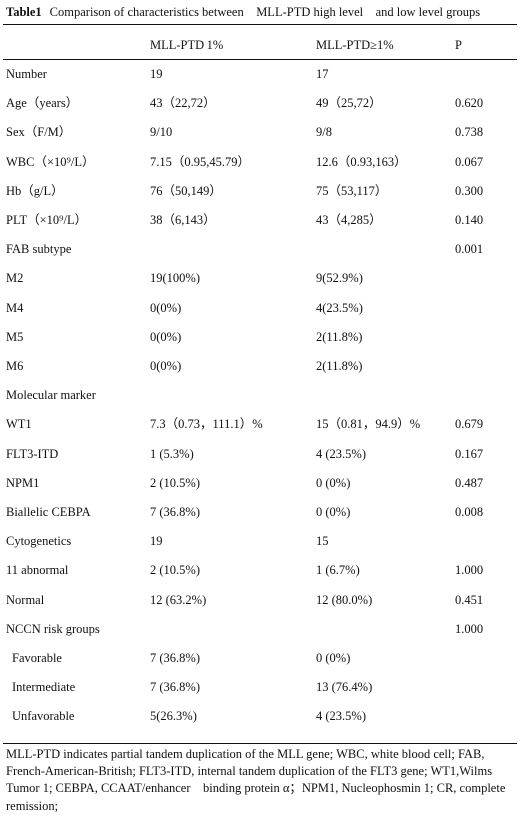 The height and width of the screenshot is (825, 520). What do you see at coordinates (260, 309) in the screenshot?
I see `table-row: M4 0(0%) 4(23.5%)` at bounding box center [260, 309].